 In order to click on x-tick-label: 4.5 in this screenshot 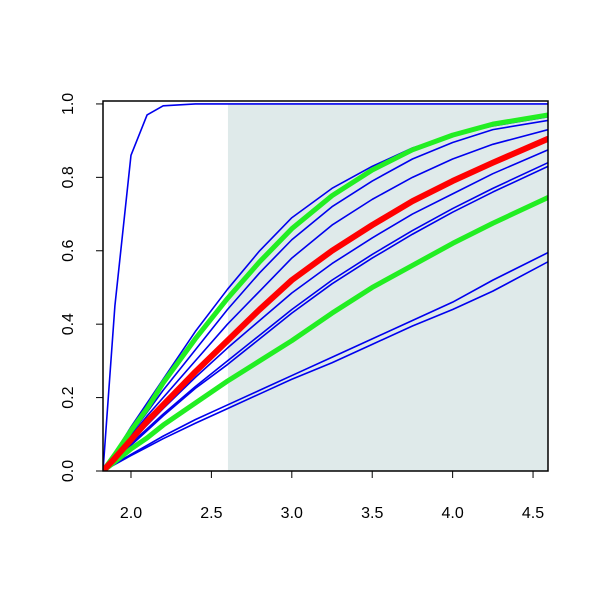, I will do `click(533, 513)`.